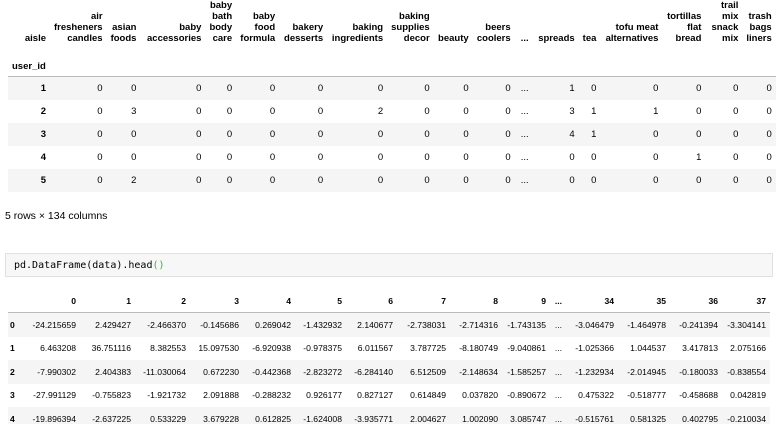  What do you see at coordinates (322, 371) in the screenshot?
I see `cell: -2.823272` at bounding box center [322, 371].